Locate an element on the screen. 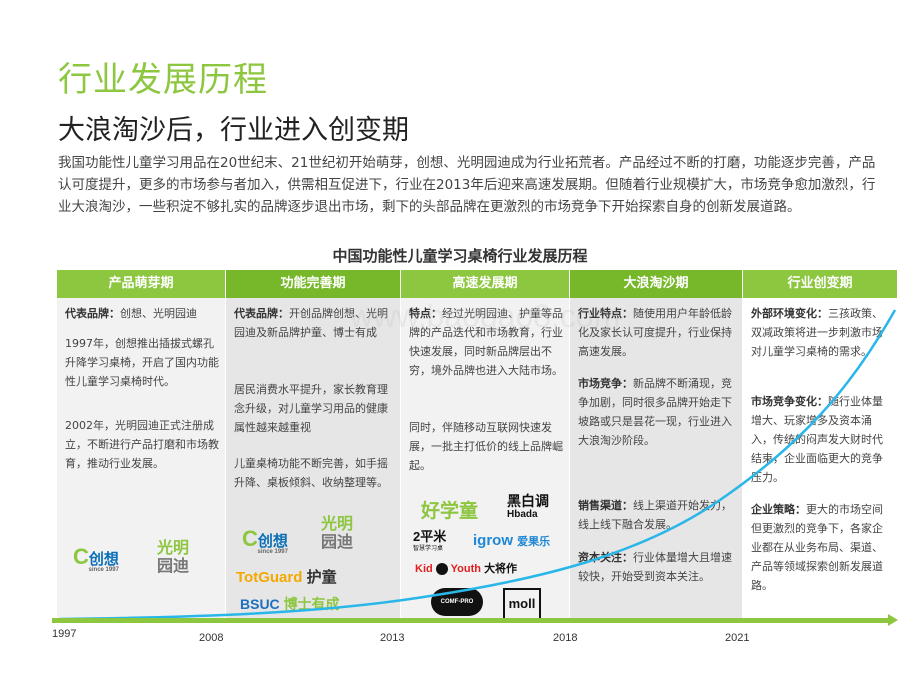 The image size is (920, 690). text-span: 三孩政策、双减政策将进一步刺激市场对儿童学习桌椅的需求。 is located at coordinates (817, 332).